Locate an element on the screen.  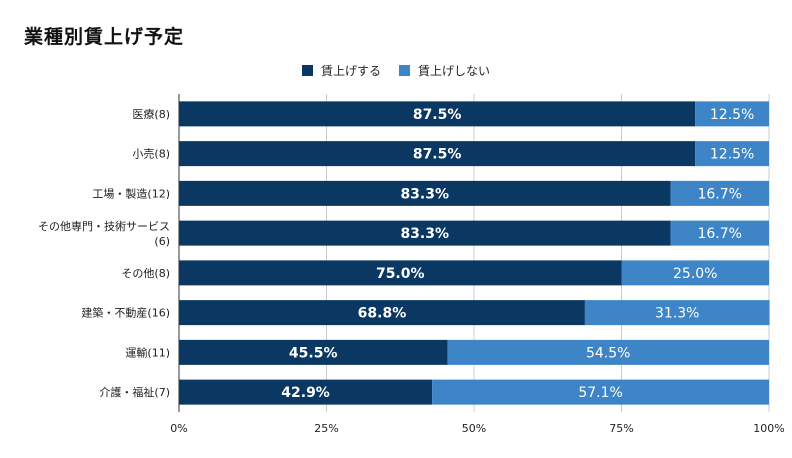
chart-legend: 賃上げする 賃上げしない is located at coordinates (396, 70).